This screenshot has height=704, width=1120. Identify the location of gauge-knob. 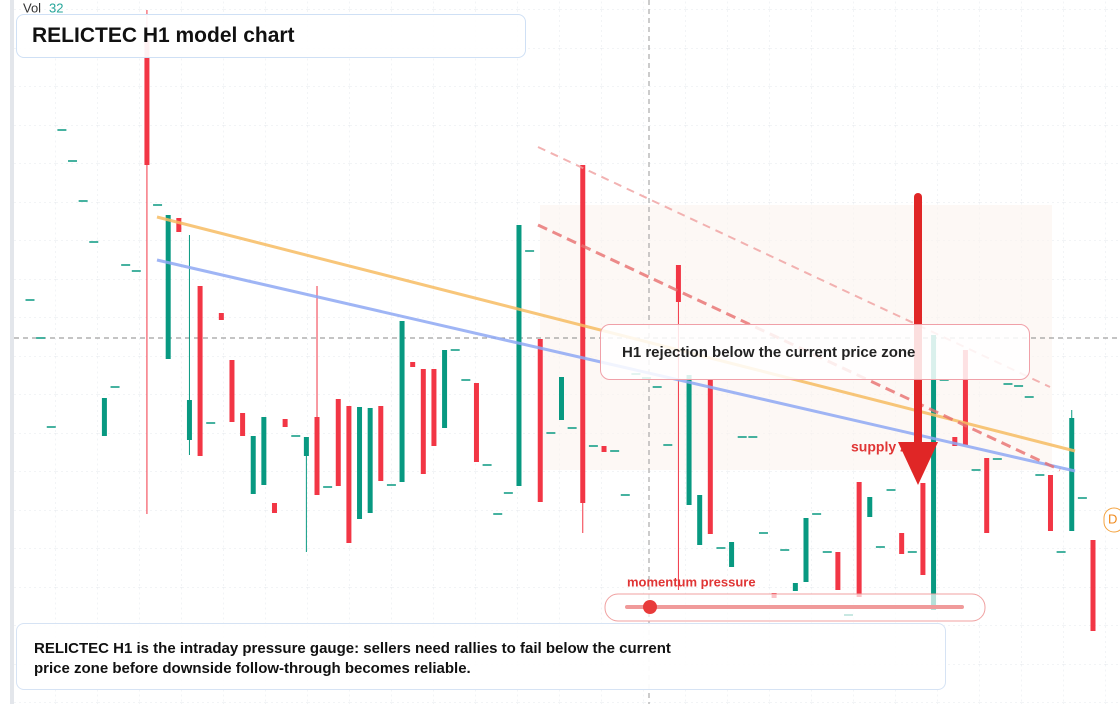
(650, 607).